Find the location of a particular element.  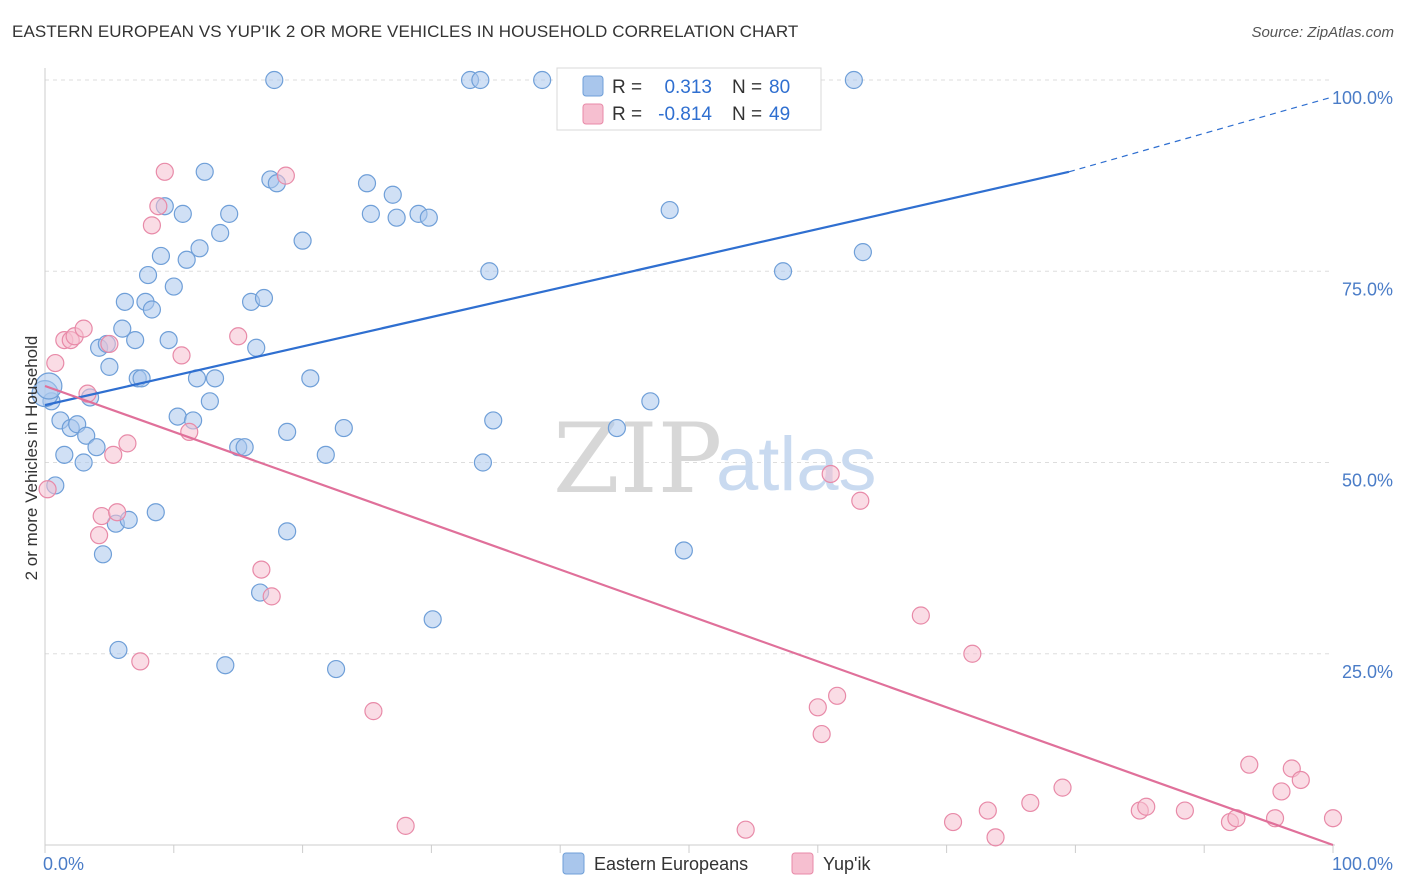

legend-n-label-1: N = is located at coordinates (747, 87).